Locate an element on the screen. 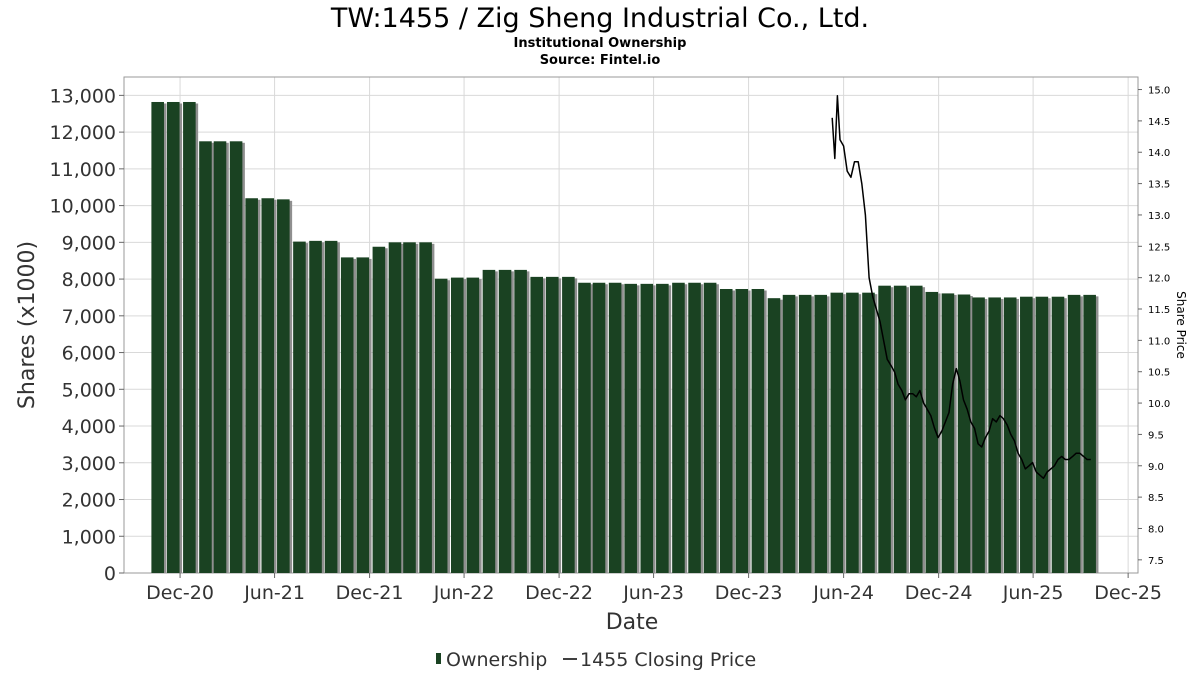 The height and width of the screenshot is (679, 1200). chart-source: Source: Fintel.io is located at coordinates (600, 60).